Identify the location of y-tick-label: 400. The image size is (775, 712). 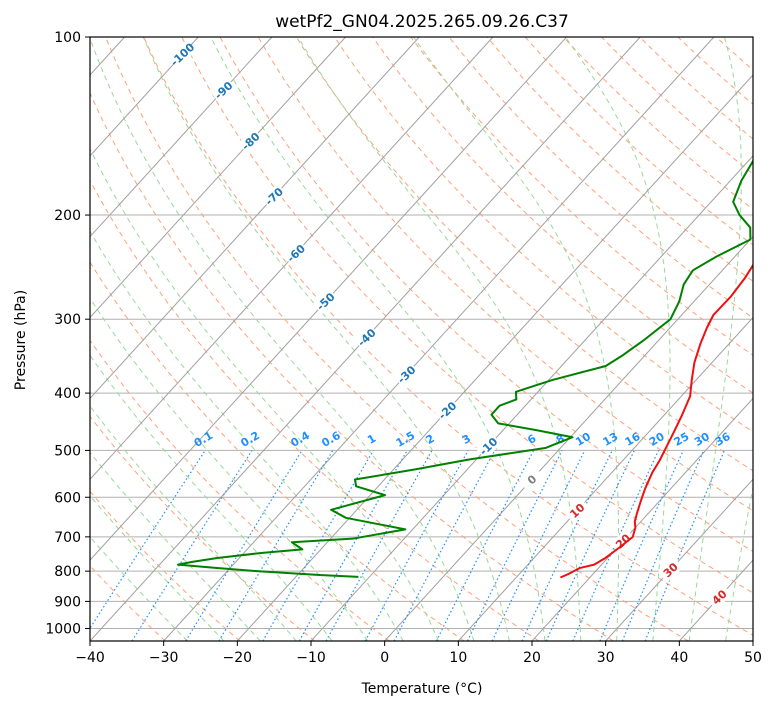
(67, 394).